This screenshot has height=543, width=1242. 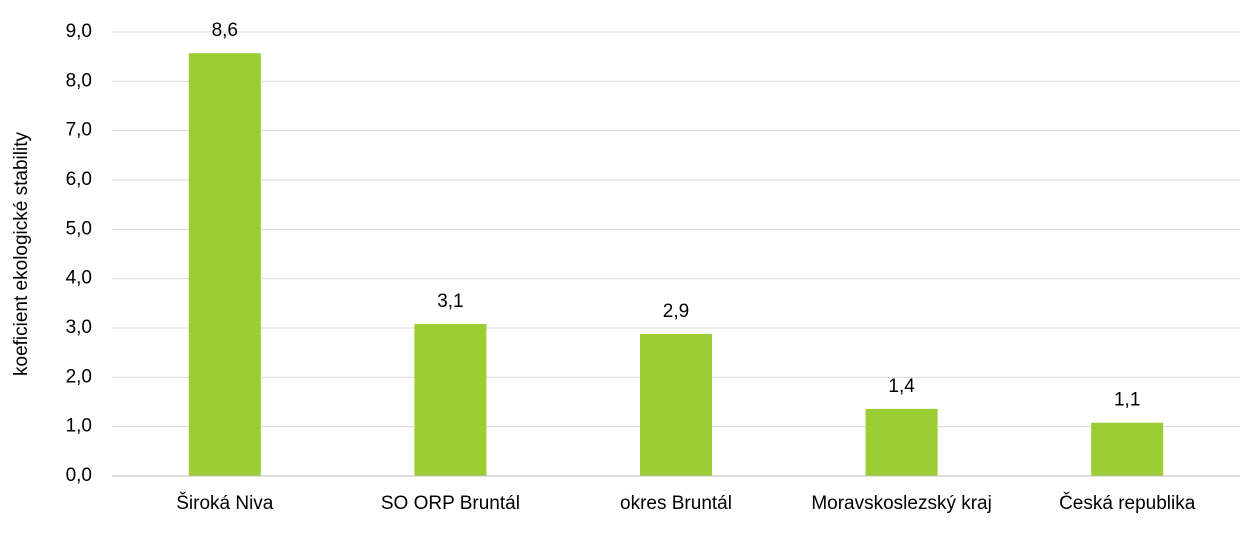 I want to click on data-label: 1,4, so click(x=901, y=386).